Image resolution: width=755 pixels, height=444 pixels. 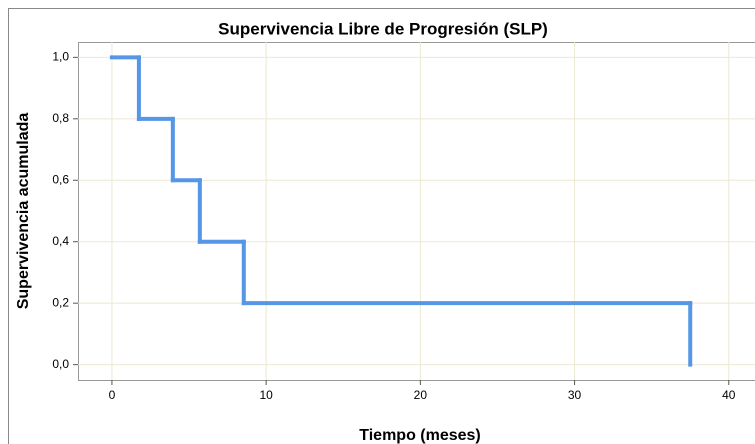 I want to click on x-tick-label: 20, so click(x=421, y=395).